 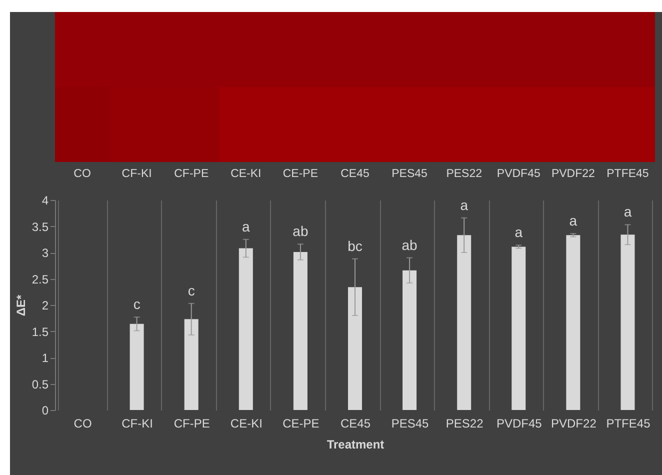 What do you see at coordinates (21, 305) in the screenshot?
I see `y-axis-title: ΔE*` at bounding box center [21, 305].